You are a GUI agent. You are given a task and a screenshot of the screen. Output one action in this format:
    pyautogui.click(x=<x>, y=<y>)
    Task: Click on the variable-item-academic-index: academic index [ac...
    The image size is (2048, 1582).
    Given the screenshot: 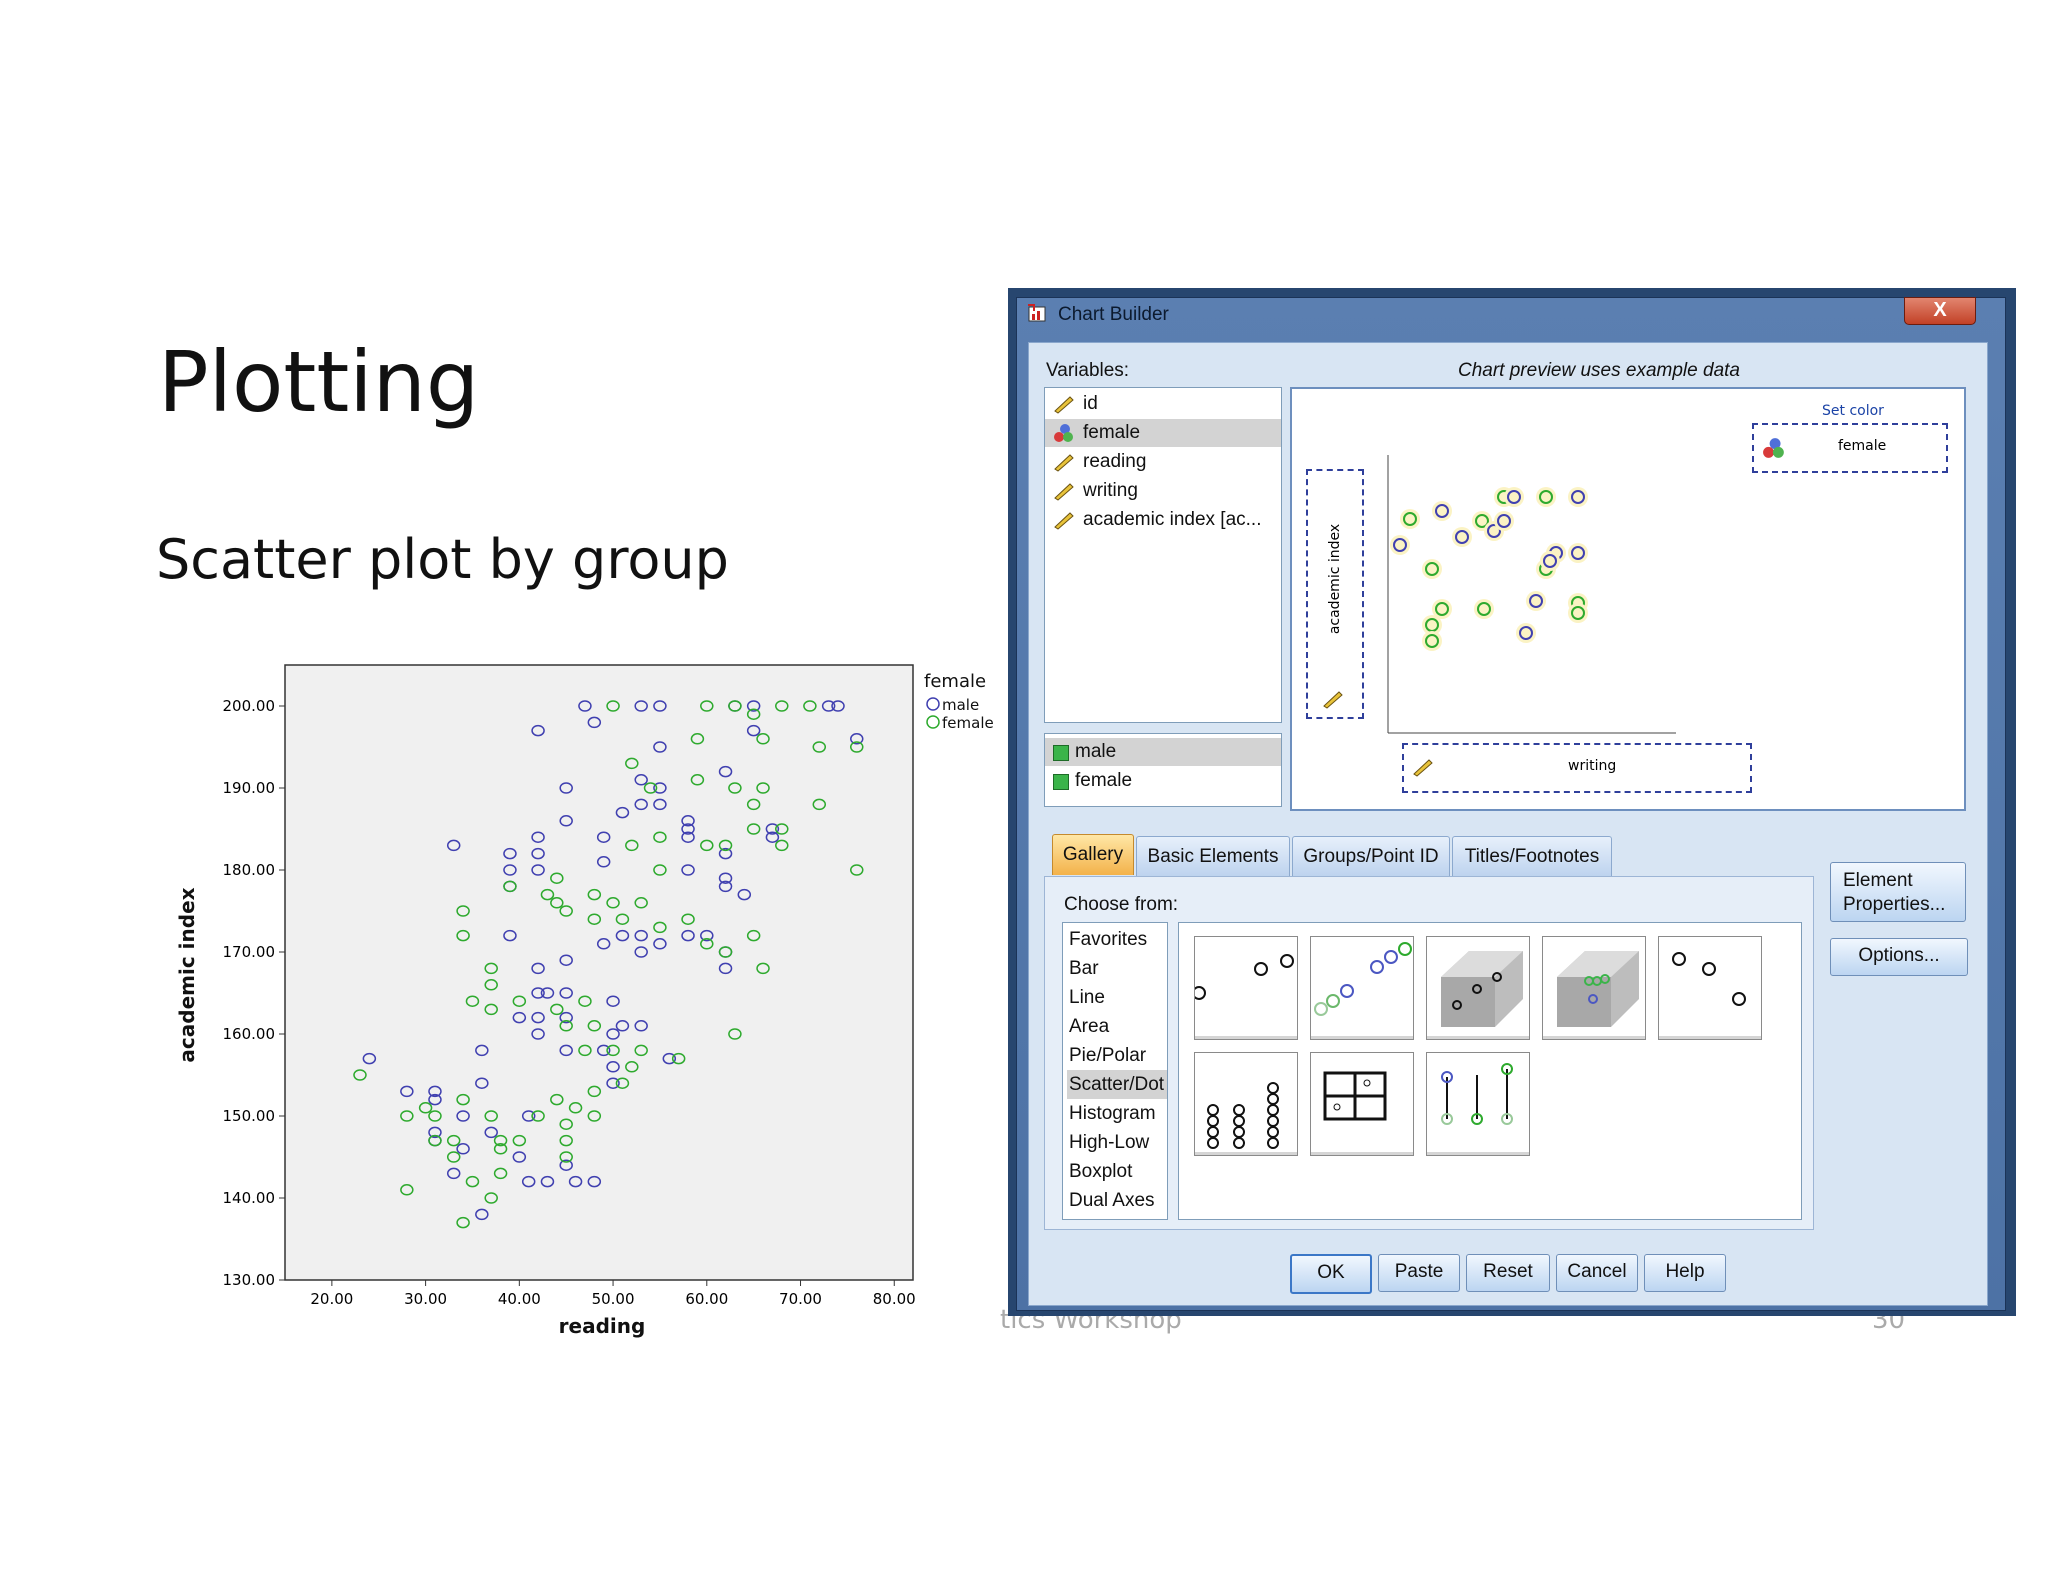 What is the action you would take?
    pyautogui.click(x=1163, y=520)
    